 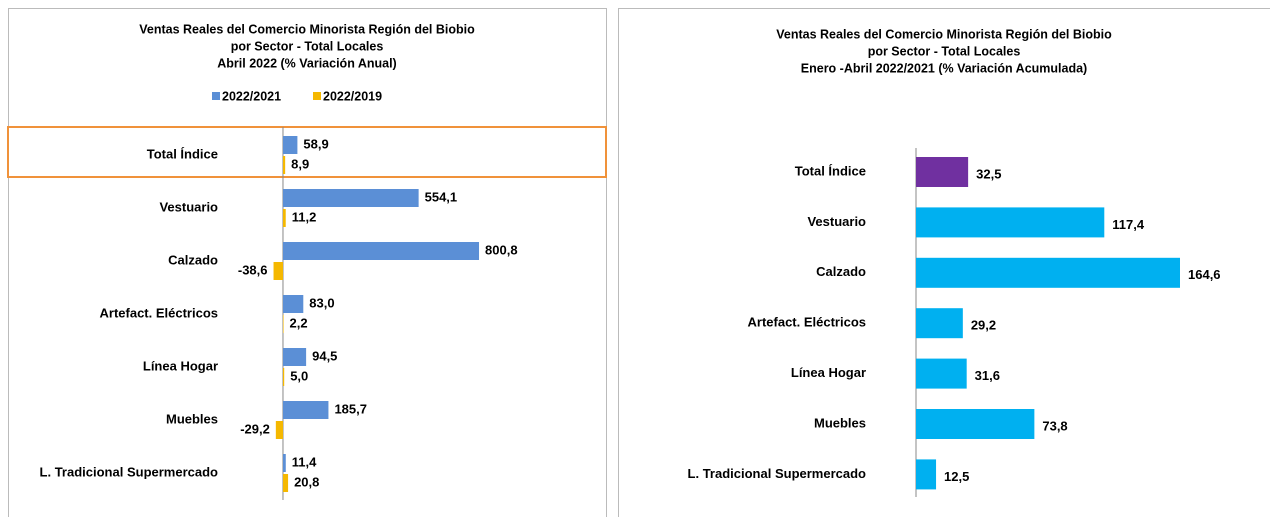 I want to click on value-label: 31,6, so click(x=987, y=375).